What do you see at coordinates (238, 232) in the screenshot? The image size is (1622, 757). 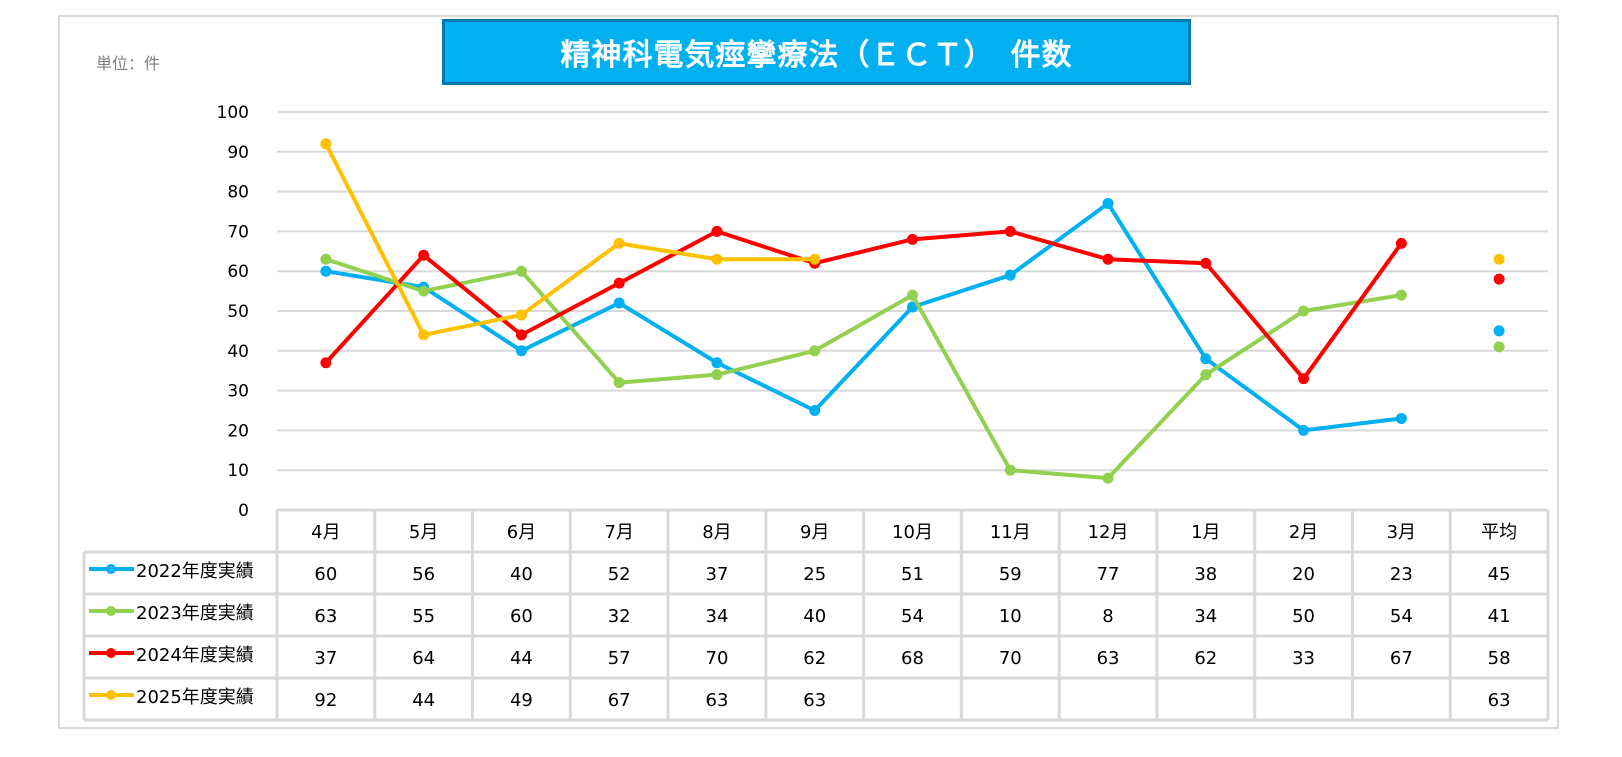 I see `y-tick-label: 70` at bounding box center [238, 232].